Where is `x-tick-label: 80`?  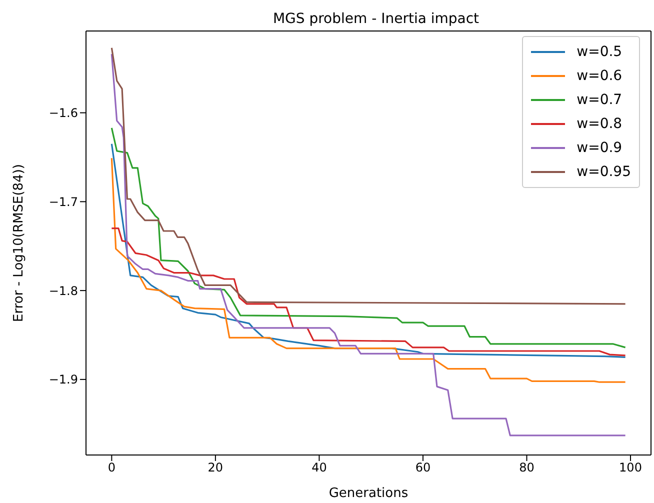
x-tick-label: 80 is located at coordinates (526, 467).